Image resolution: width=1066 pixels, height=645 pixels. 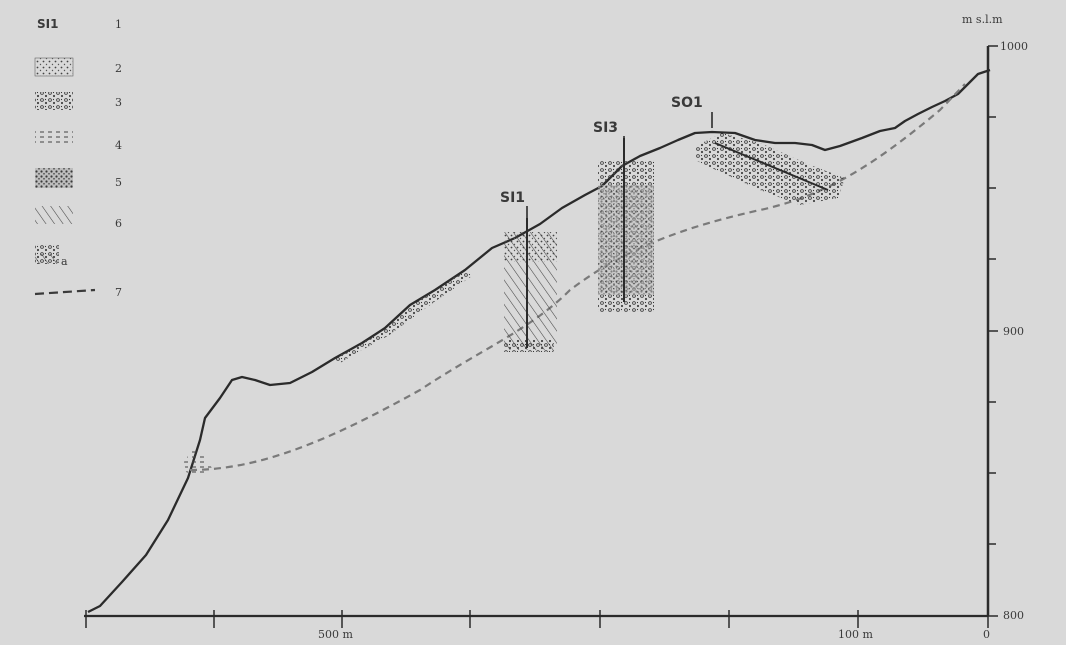 What do you see at coordinates (54, 67) in the screenshot?
I see `legend-swatch-dotted` at bounding box center [54, 67].